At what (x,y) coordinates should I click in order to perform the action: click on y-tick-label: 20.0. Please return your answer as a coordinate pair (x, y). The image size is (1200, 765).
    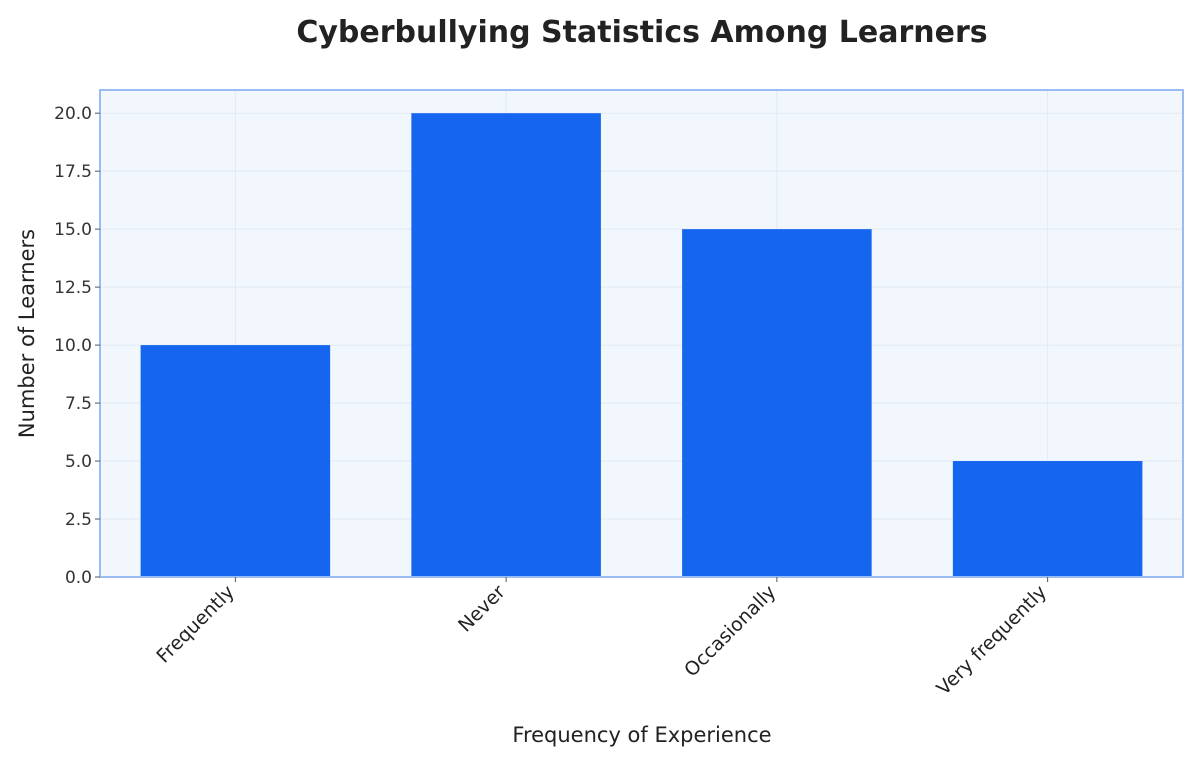
    Looking at the image, I should click on (73, 114).